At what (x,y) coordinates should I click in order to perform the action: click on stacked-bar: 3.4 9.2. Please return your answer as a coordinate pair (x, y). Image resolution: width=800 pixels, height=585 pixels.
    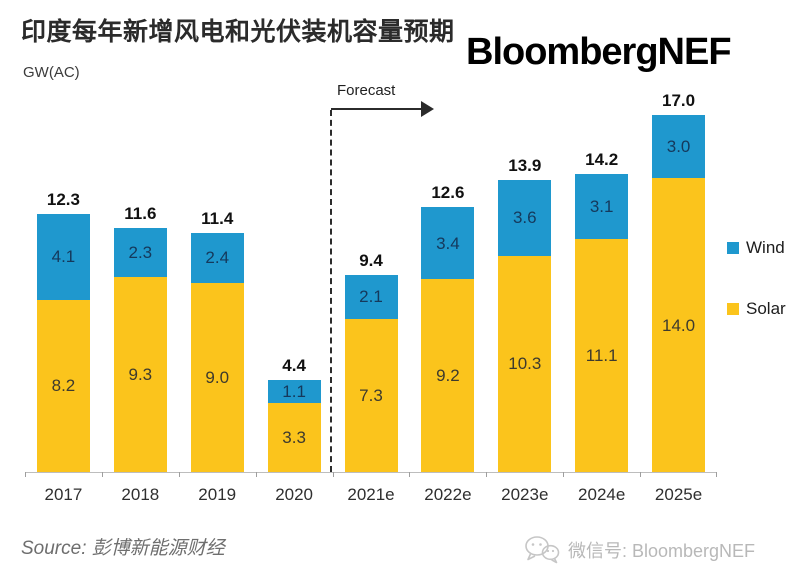
    Looking at the image, I should click on (448, 339).